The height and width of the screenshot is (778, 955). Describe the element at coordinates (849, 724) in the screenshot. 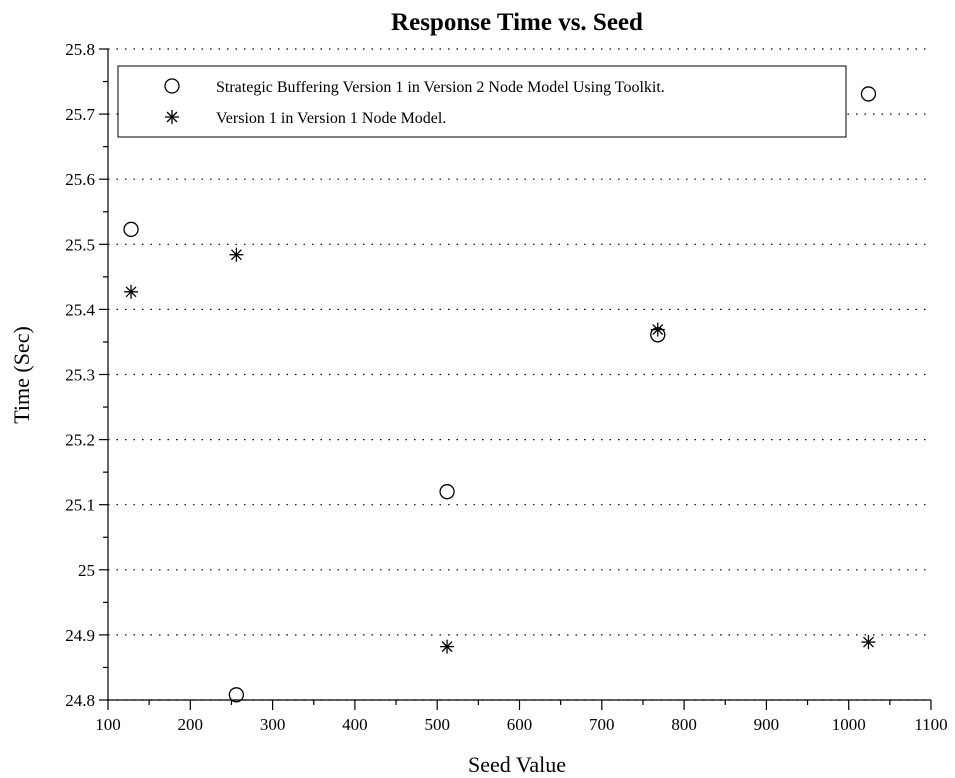

I see `x-tick-label: 1000` at that location.